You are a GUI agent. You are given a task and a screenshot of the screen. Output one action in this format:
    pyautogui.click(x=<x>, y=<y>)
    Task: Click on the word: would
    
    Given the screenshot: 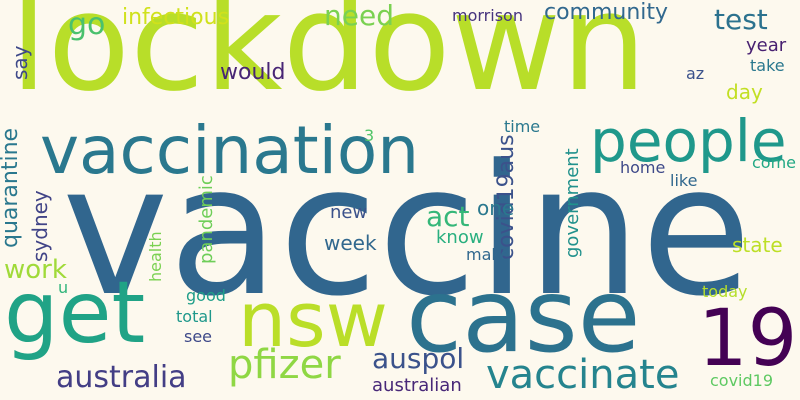 What is the action you would take?
    pyautogui.click(x=253, y=72)
    